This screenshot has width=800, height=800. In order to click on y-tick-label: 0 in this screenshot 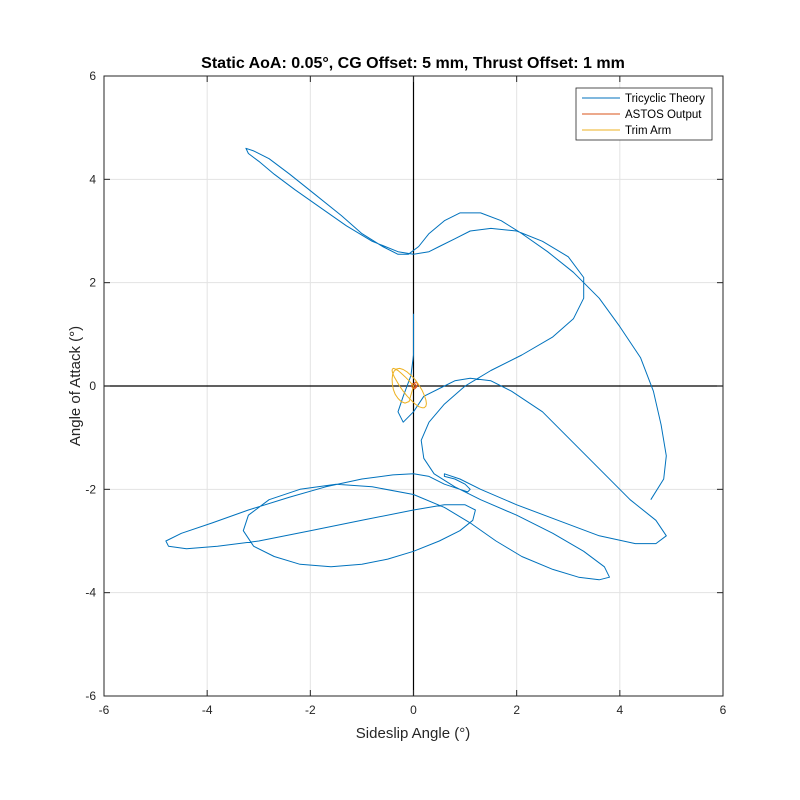, I will do `click(92, 386)`.